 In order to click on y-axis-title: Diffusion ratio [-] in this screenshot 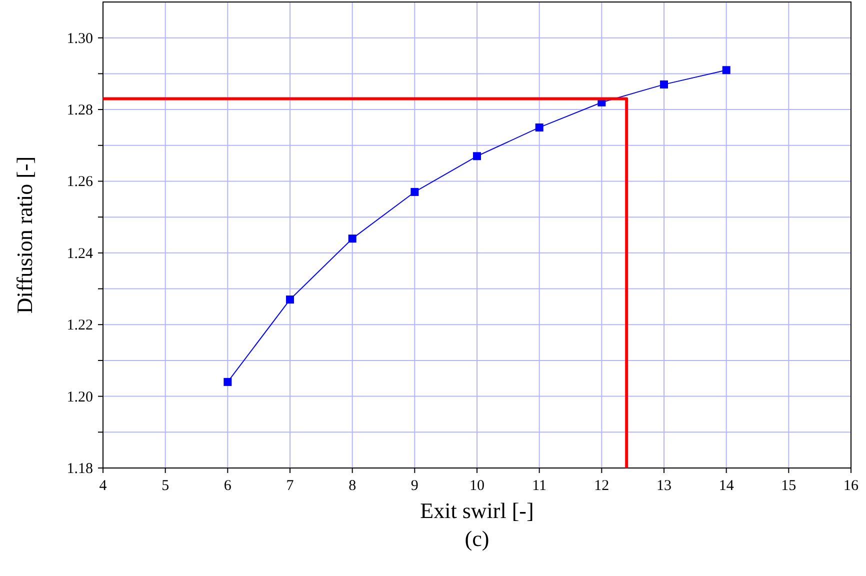, I will do `click(24, 235)`.